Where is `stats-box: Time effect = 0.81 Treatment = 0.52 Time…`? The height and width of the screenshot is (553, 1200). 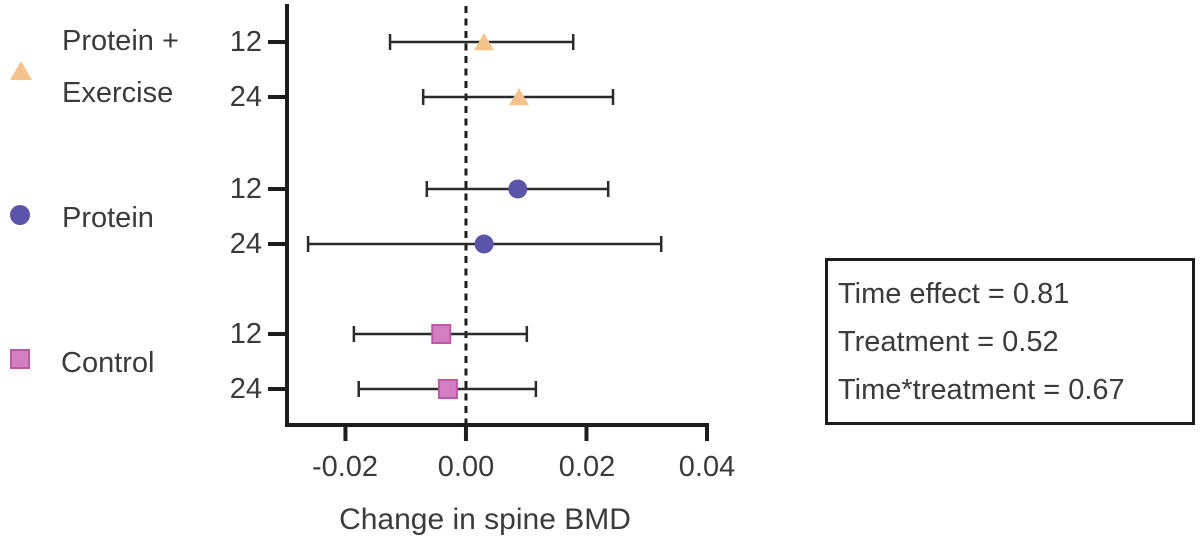
stats-box: Time effect = 0.81 Treatment = 0.52 Time… is located at coordinates (1010, 341).